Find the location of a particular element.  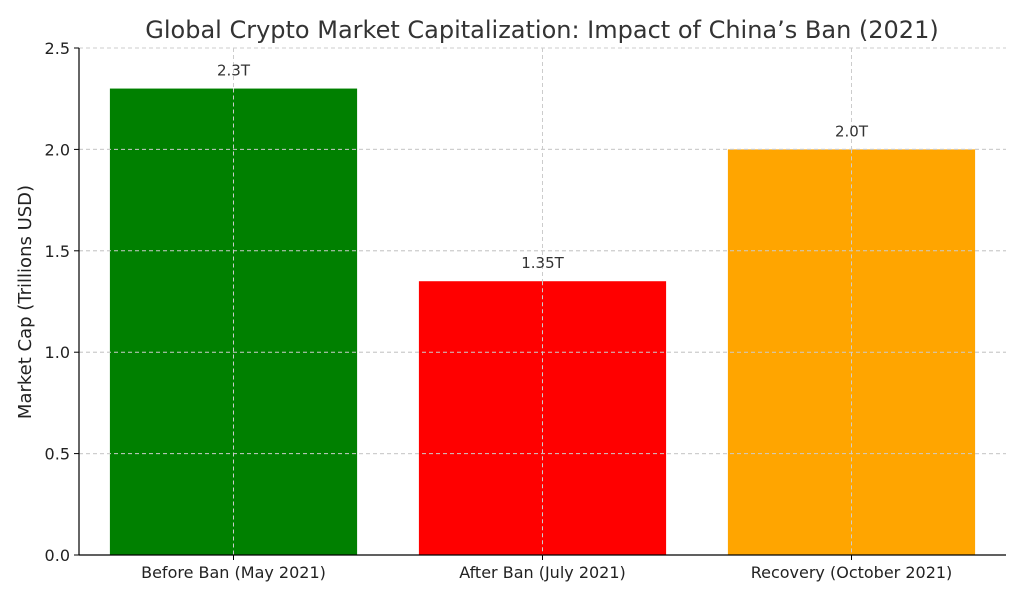

data-label: 2.3T is located at coordinates (234, 71).